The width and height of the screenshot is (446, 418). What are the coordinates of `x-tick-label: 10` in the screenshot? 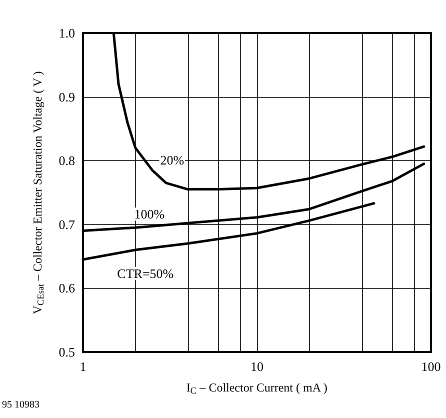 It's located at (257, 366).